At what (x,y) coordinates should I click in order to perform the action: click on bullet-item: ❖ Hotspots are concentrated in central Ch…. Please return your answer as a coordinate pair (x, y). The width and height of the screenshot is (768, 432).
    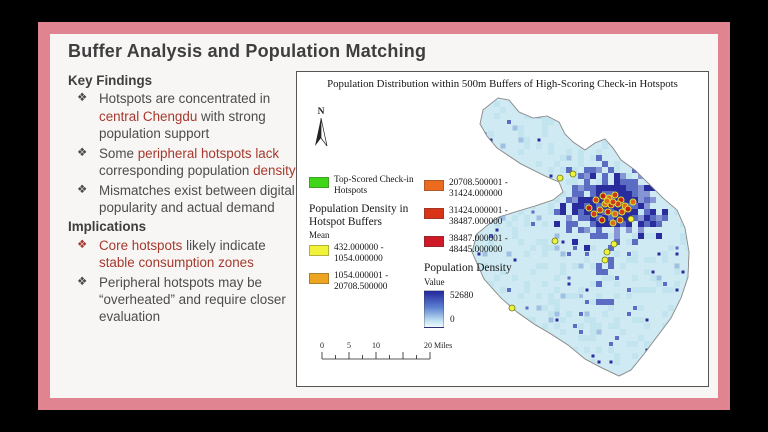
    Looking at the image, I should click on (183, 116).